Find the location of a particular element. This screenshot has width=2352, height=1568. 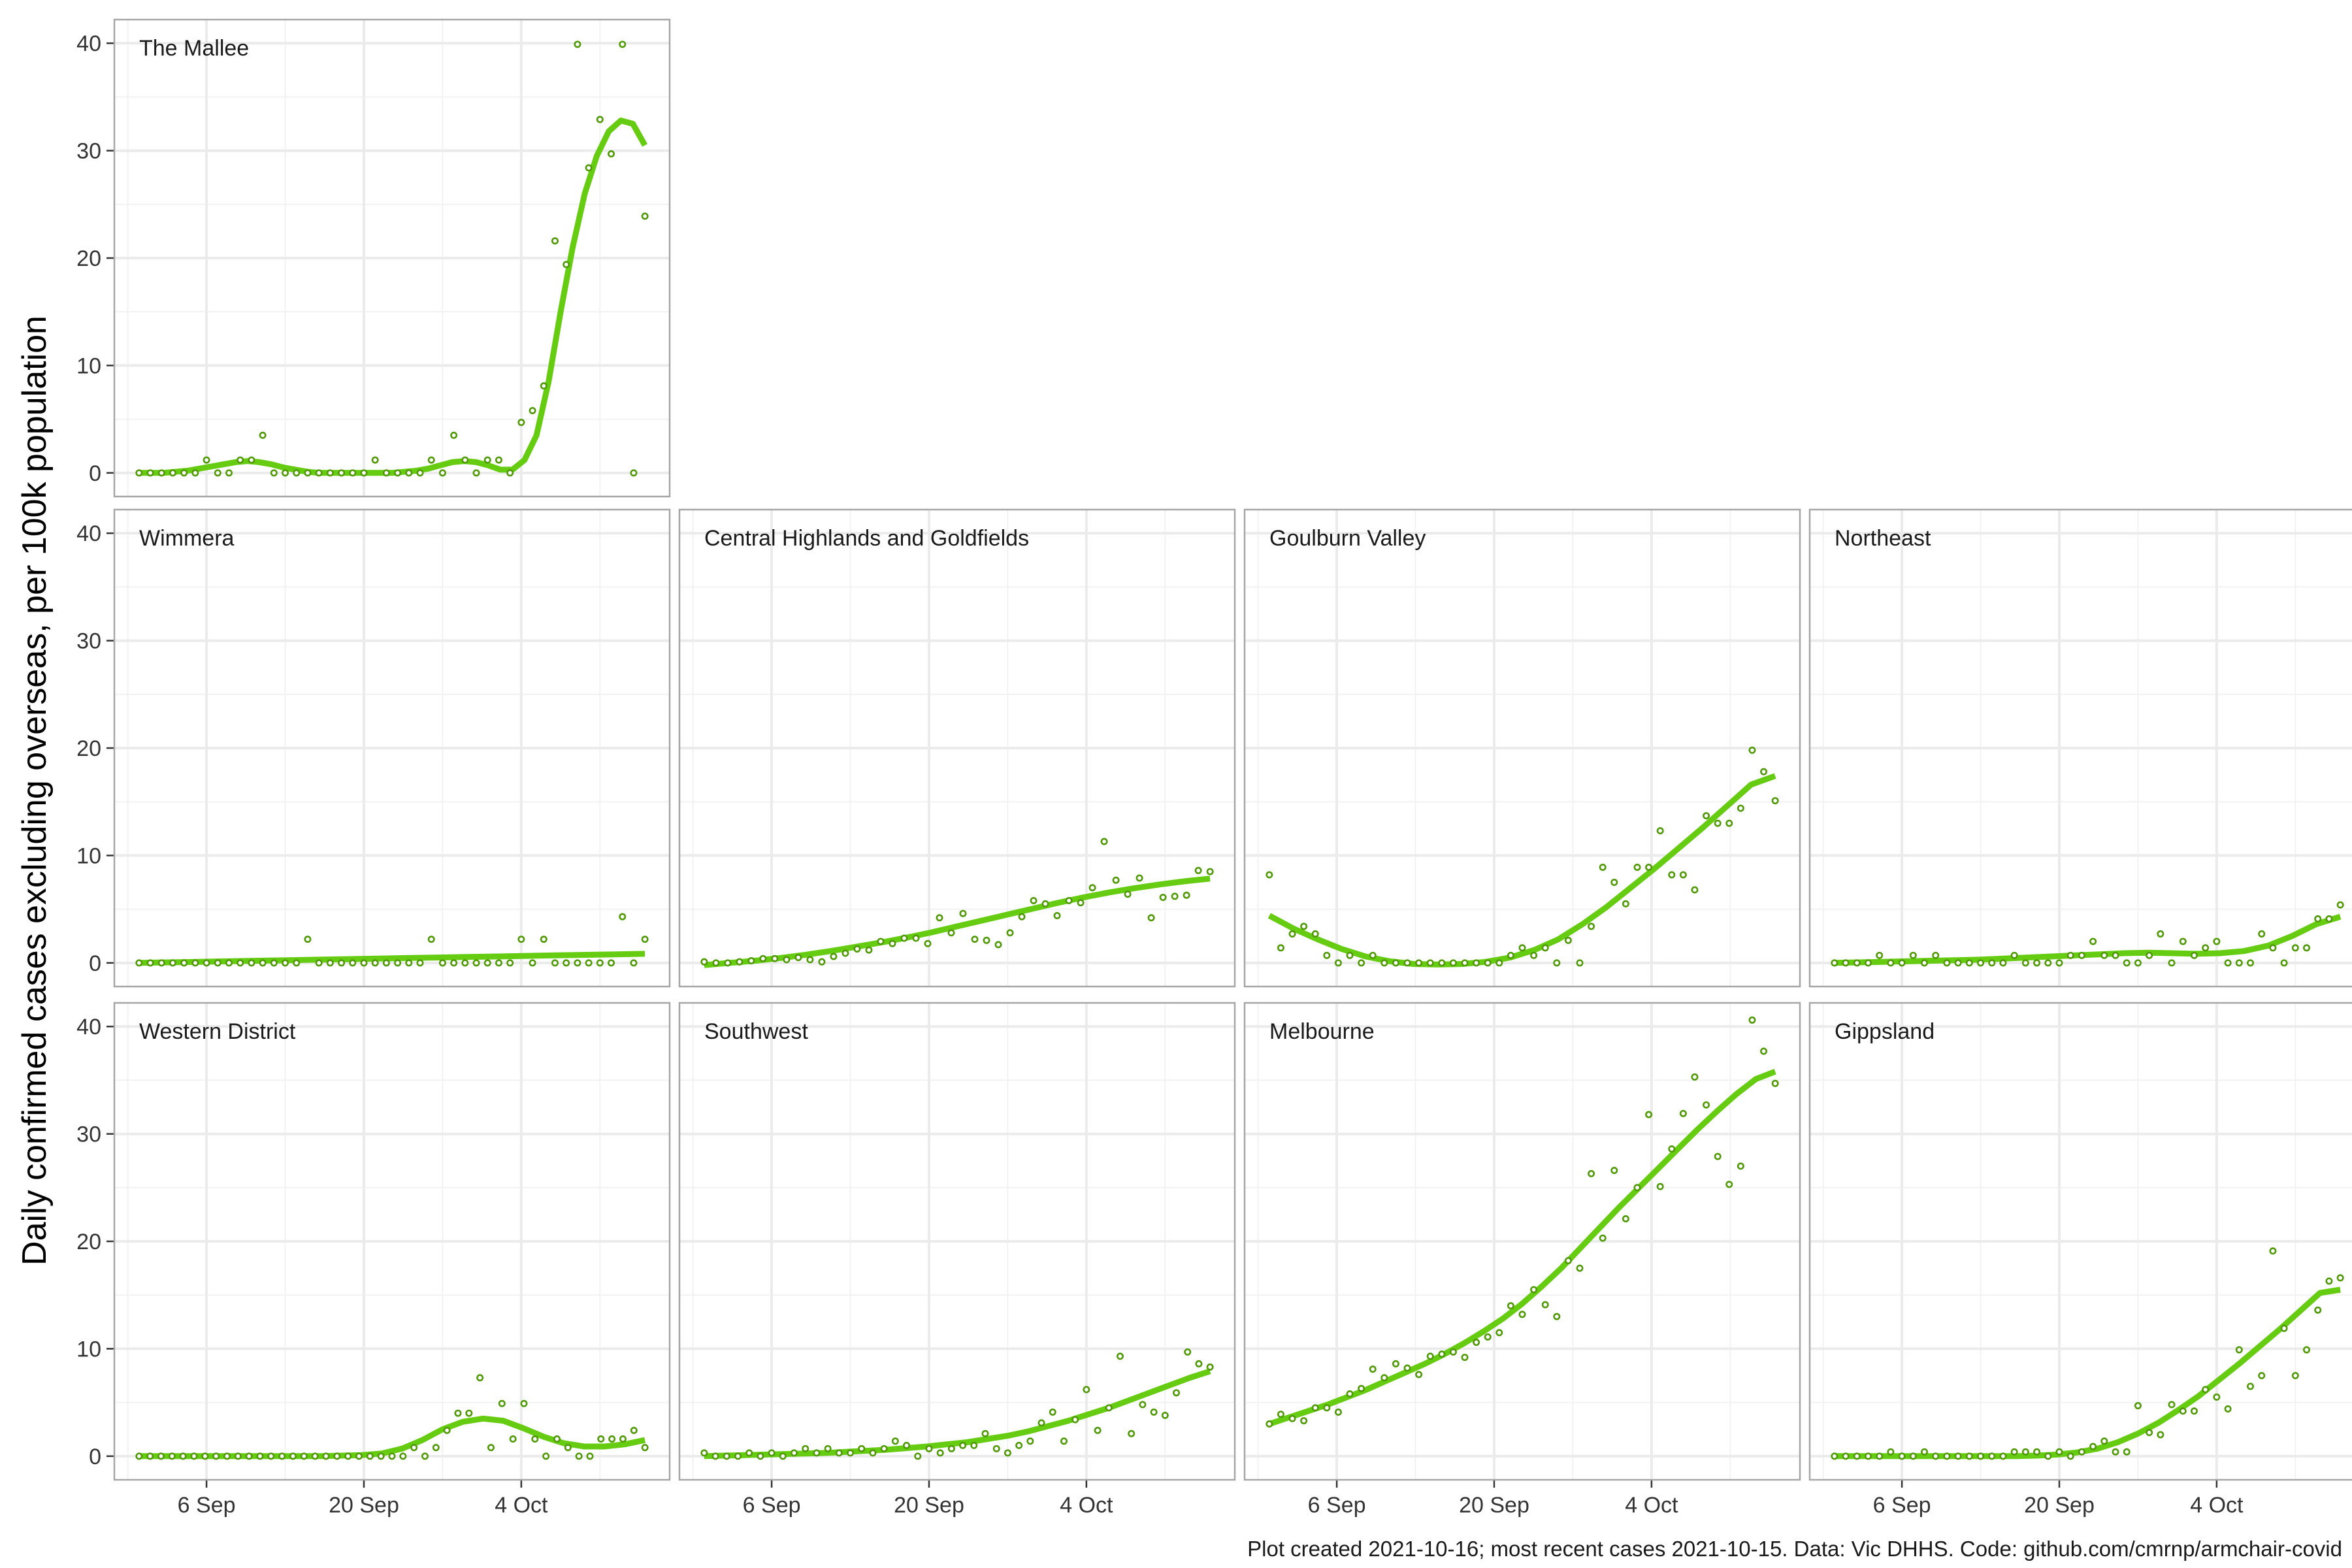

panel-title: The Mallee is located at coordinates (194, 48).